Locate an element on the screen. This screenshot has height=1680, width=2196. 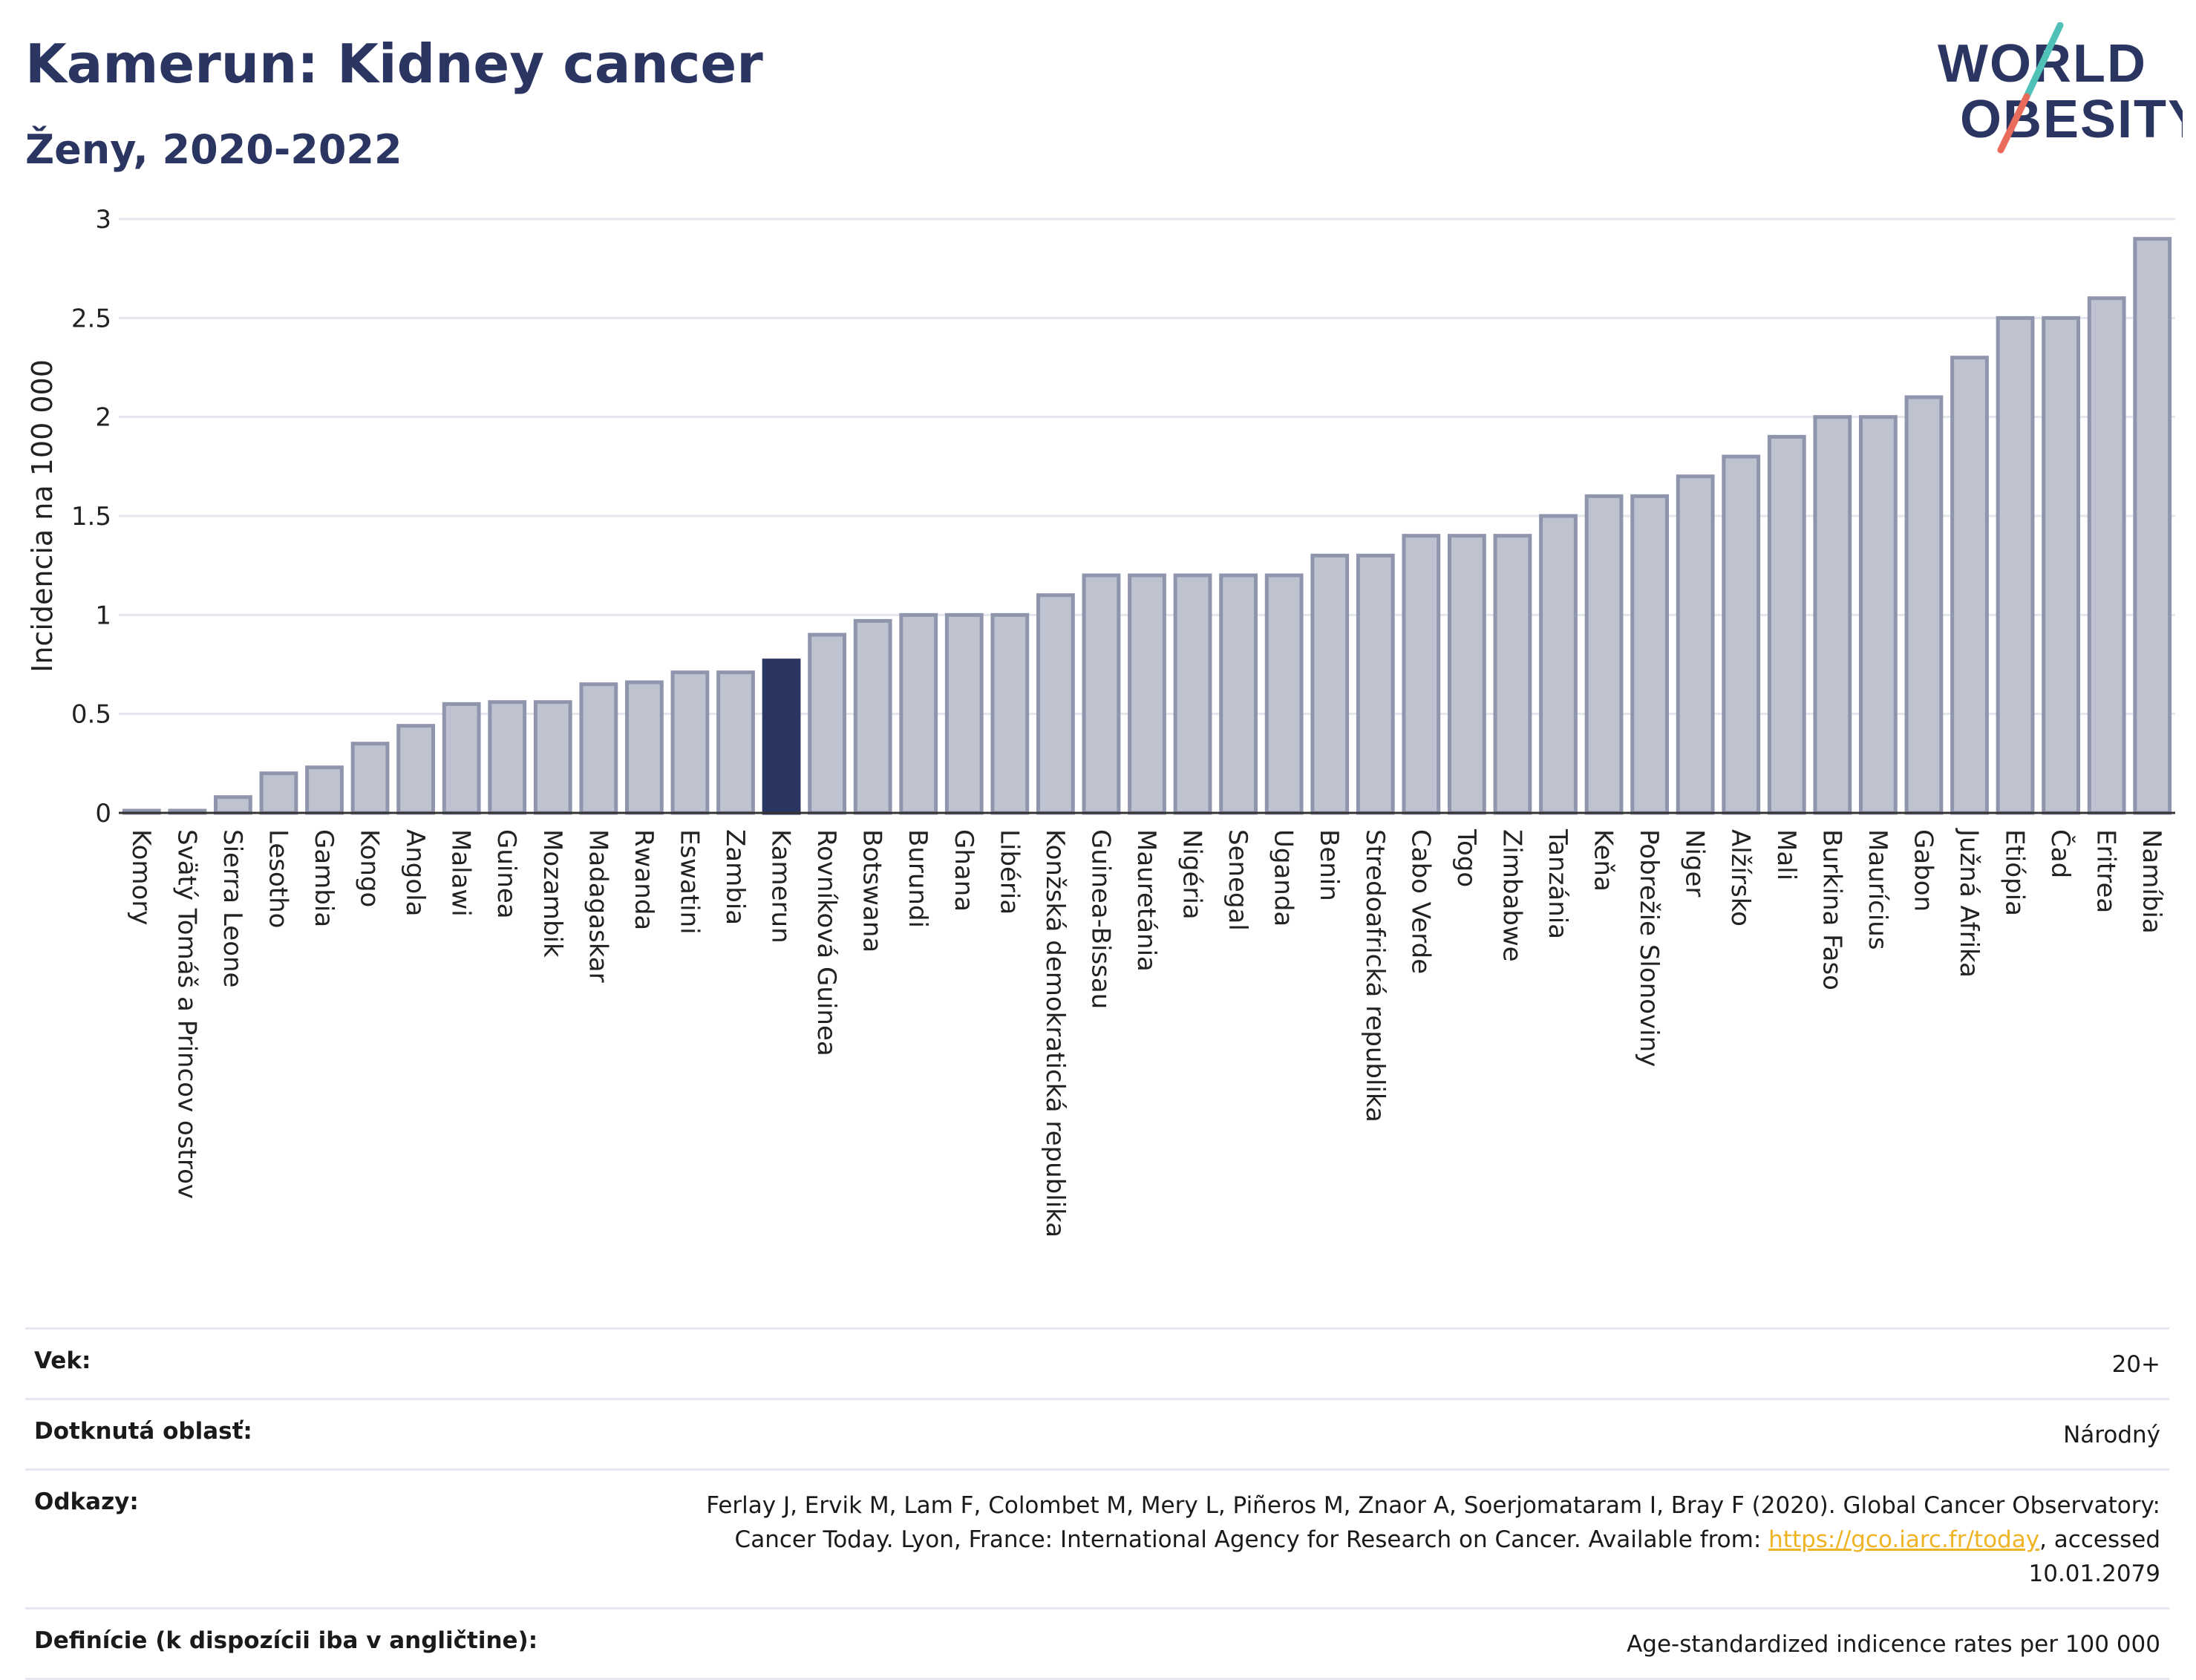
x-tick-label: Tanzánia is located at coordinates (1557, 884).